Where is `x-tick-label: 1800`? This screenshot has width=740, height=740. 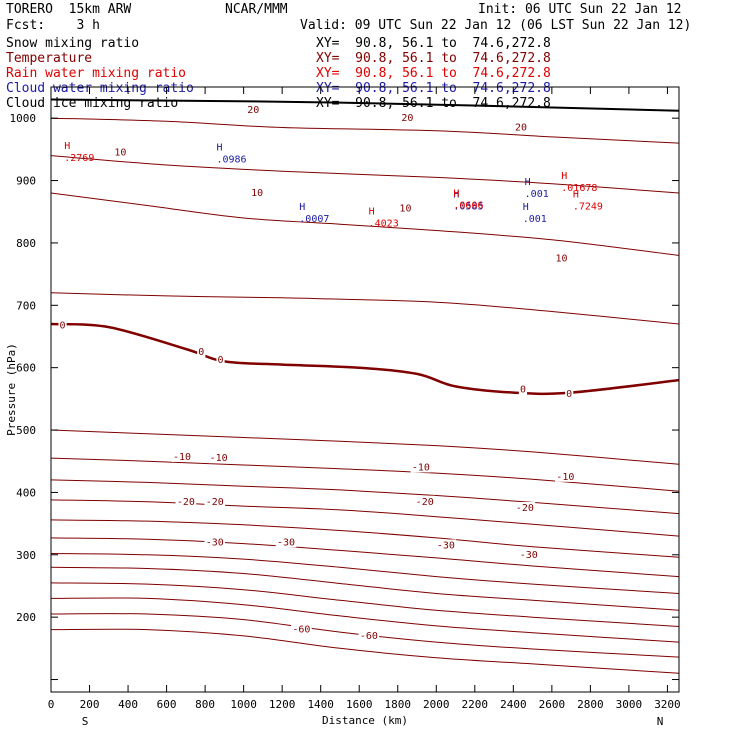
x-tick-label: 1800 is located at coordinates (397, 704).